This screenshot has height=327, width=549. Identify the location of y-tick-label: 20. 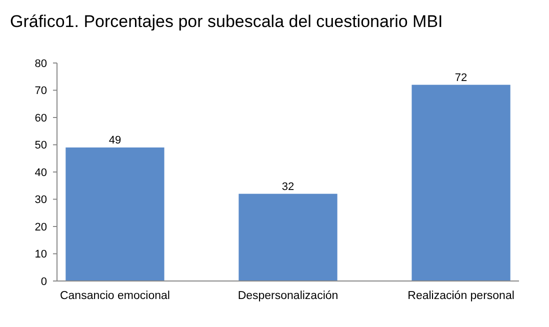
(40, 227).